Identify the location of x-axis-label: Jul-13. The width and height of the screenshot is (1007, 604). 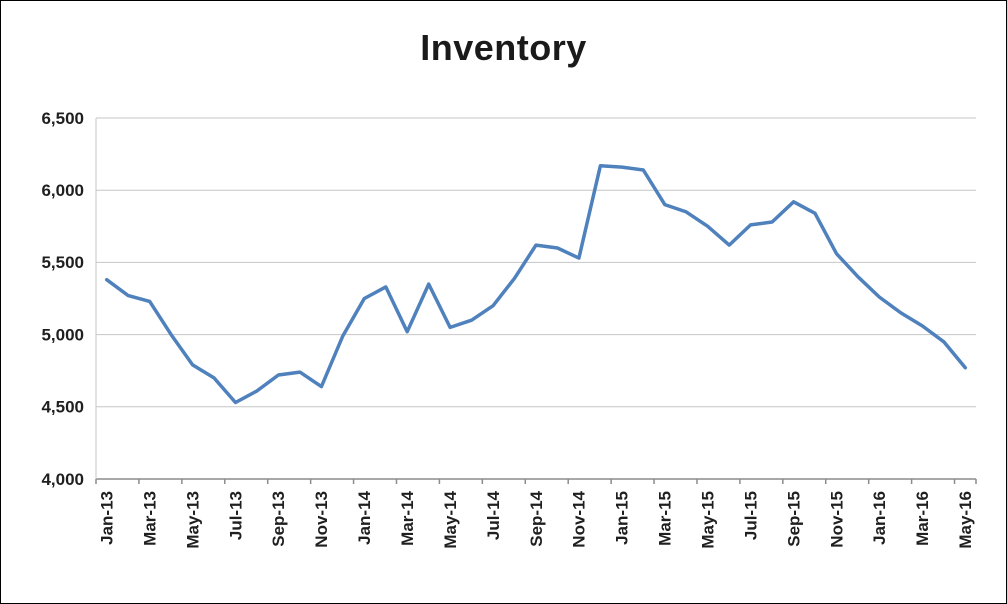
(235, 515).